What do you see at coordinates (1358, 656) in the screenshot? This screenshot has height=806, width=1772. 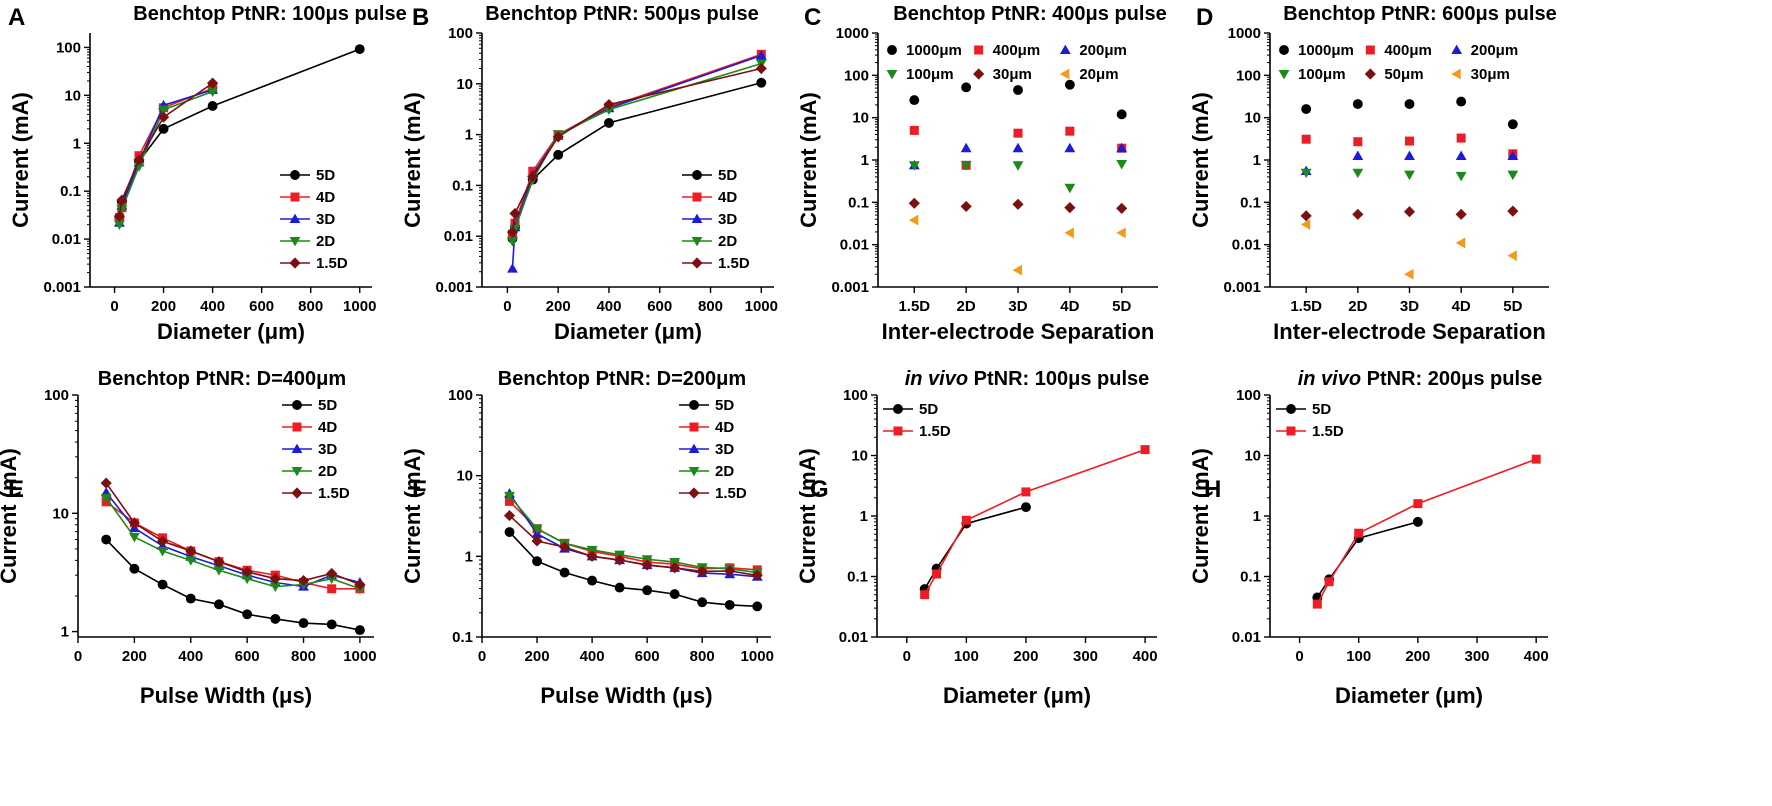 I see `x-tick-label: 100` at bounding box center [1358, 656].